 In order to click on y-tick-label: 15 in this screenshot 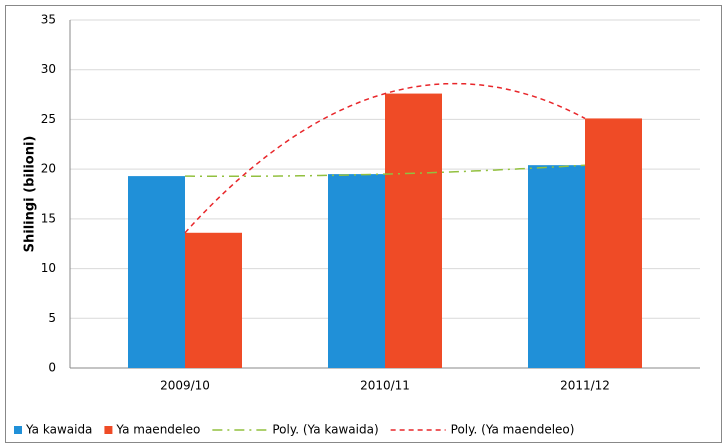, I will do `click(48, 218)`.